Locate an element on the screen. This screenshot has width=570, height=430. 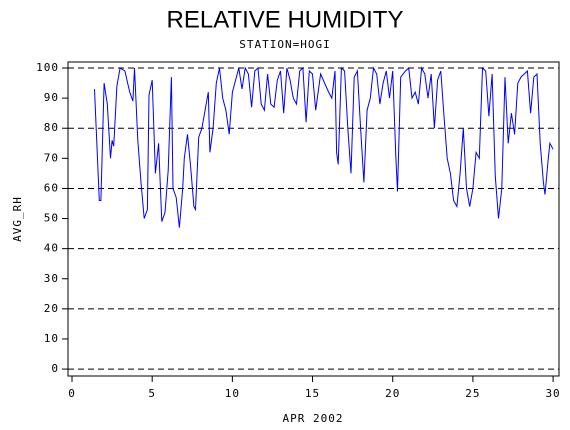
y-tick-label: 40 is located at coordinates (51, 248).